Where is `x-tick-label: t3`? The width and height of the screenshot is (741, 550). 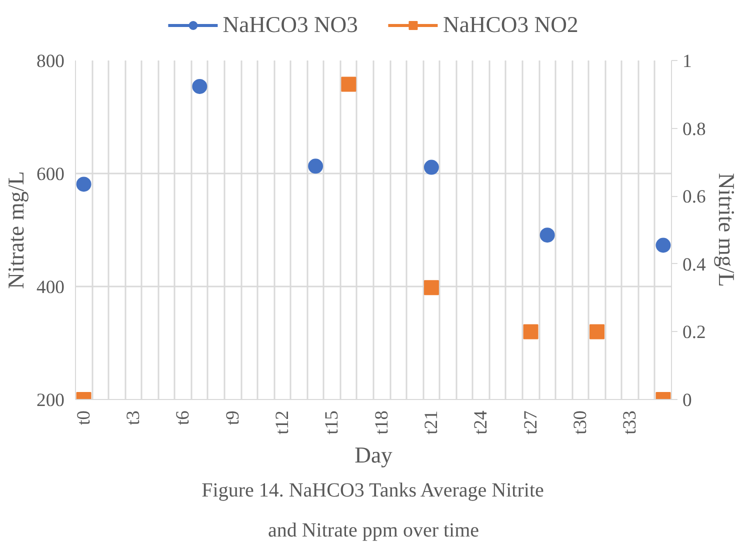
x-tick-label: t3 is located at coordinates (133, 418).